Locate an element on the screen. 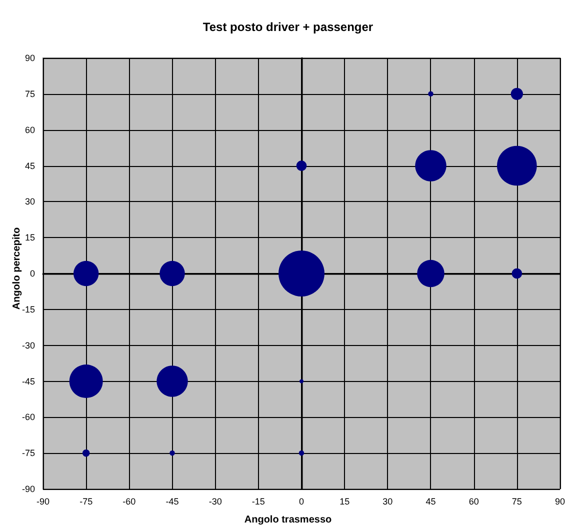  y-axis-title: Angolo percepito is located at coordinates (17, 268).